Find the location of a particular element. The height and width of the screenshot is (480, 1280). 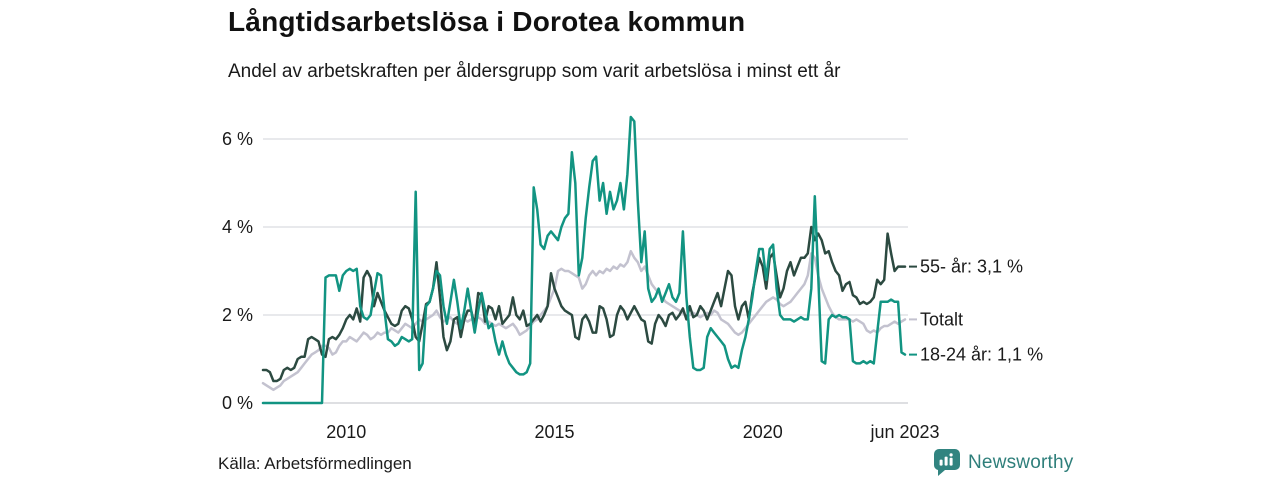

y-tick-label: 6 % is located at coordinates (237, 139).